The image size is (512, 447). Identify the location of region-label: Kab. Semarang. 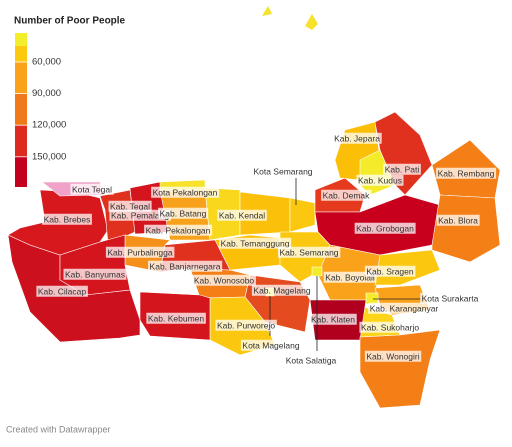
(308, 252).